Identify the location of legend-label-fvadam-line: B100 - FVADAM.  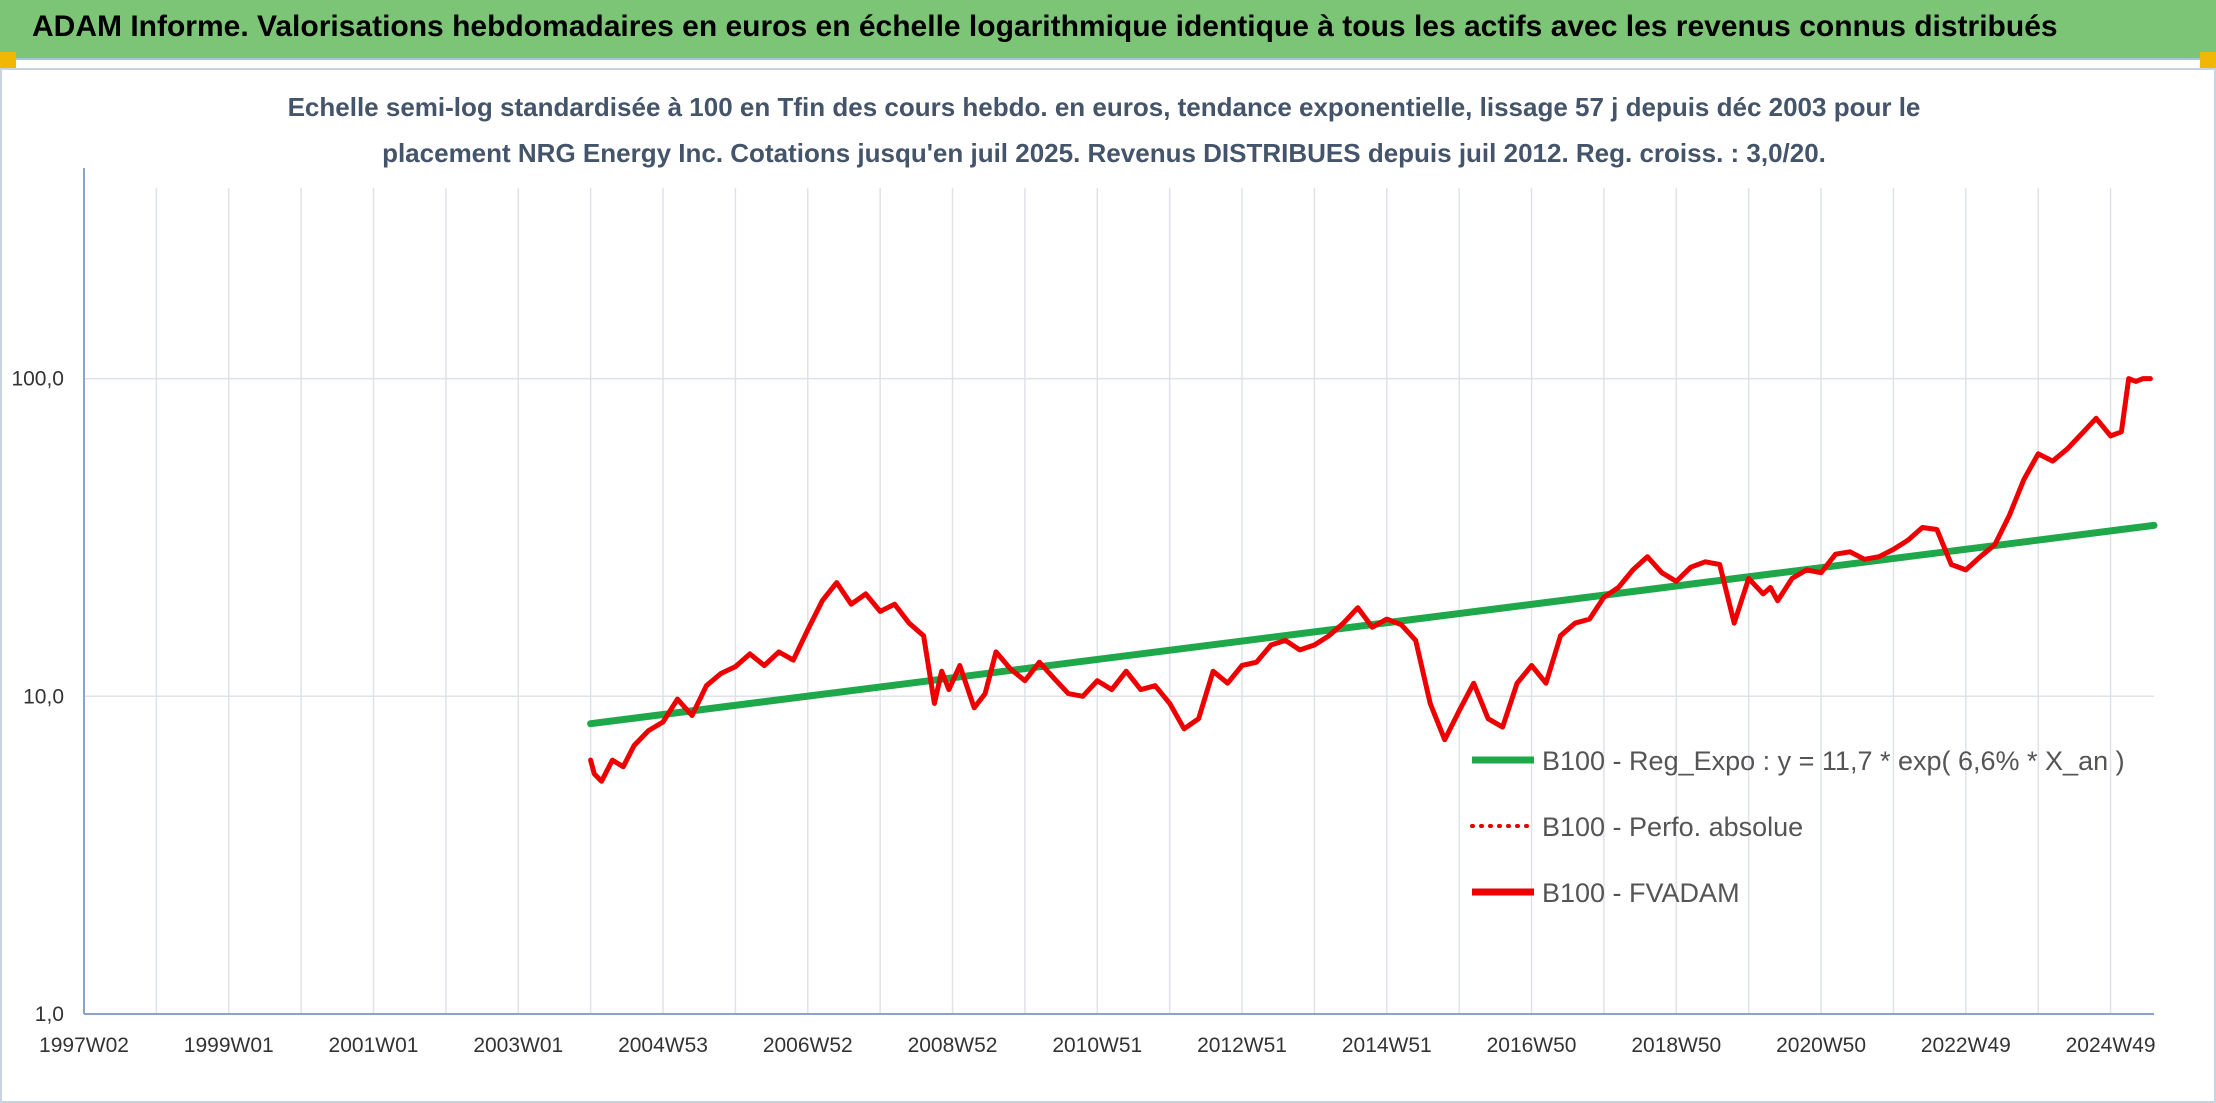
(1641, 893).